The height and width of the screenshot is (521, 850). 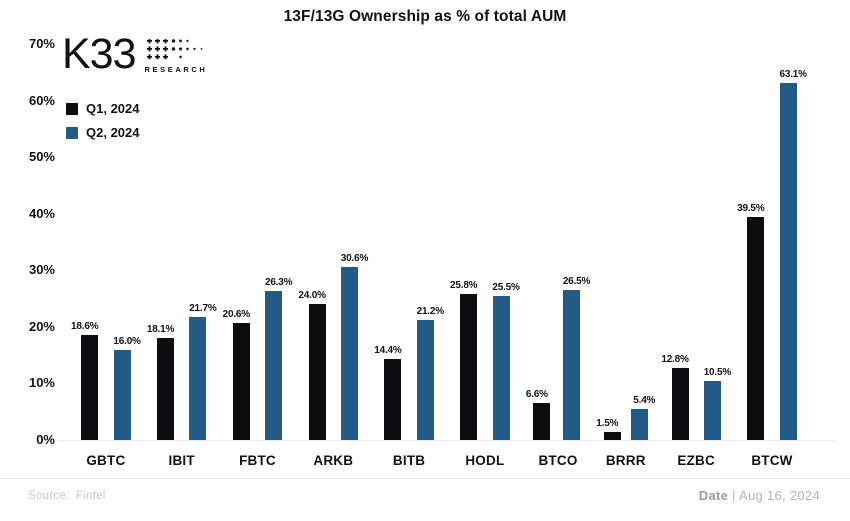 What do you see at coordinates (644, 401) in the screenshot?
I see `bar-value-label: 5.4%` at bounding box center [644, 401].